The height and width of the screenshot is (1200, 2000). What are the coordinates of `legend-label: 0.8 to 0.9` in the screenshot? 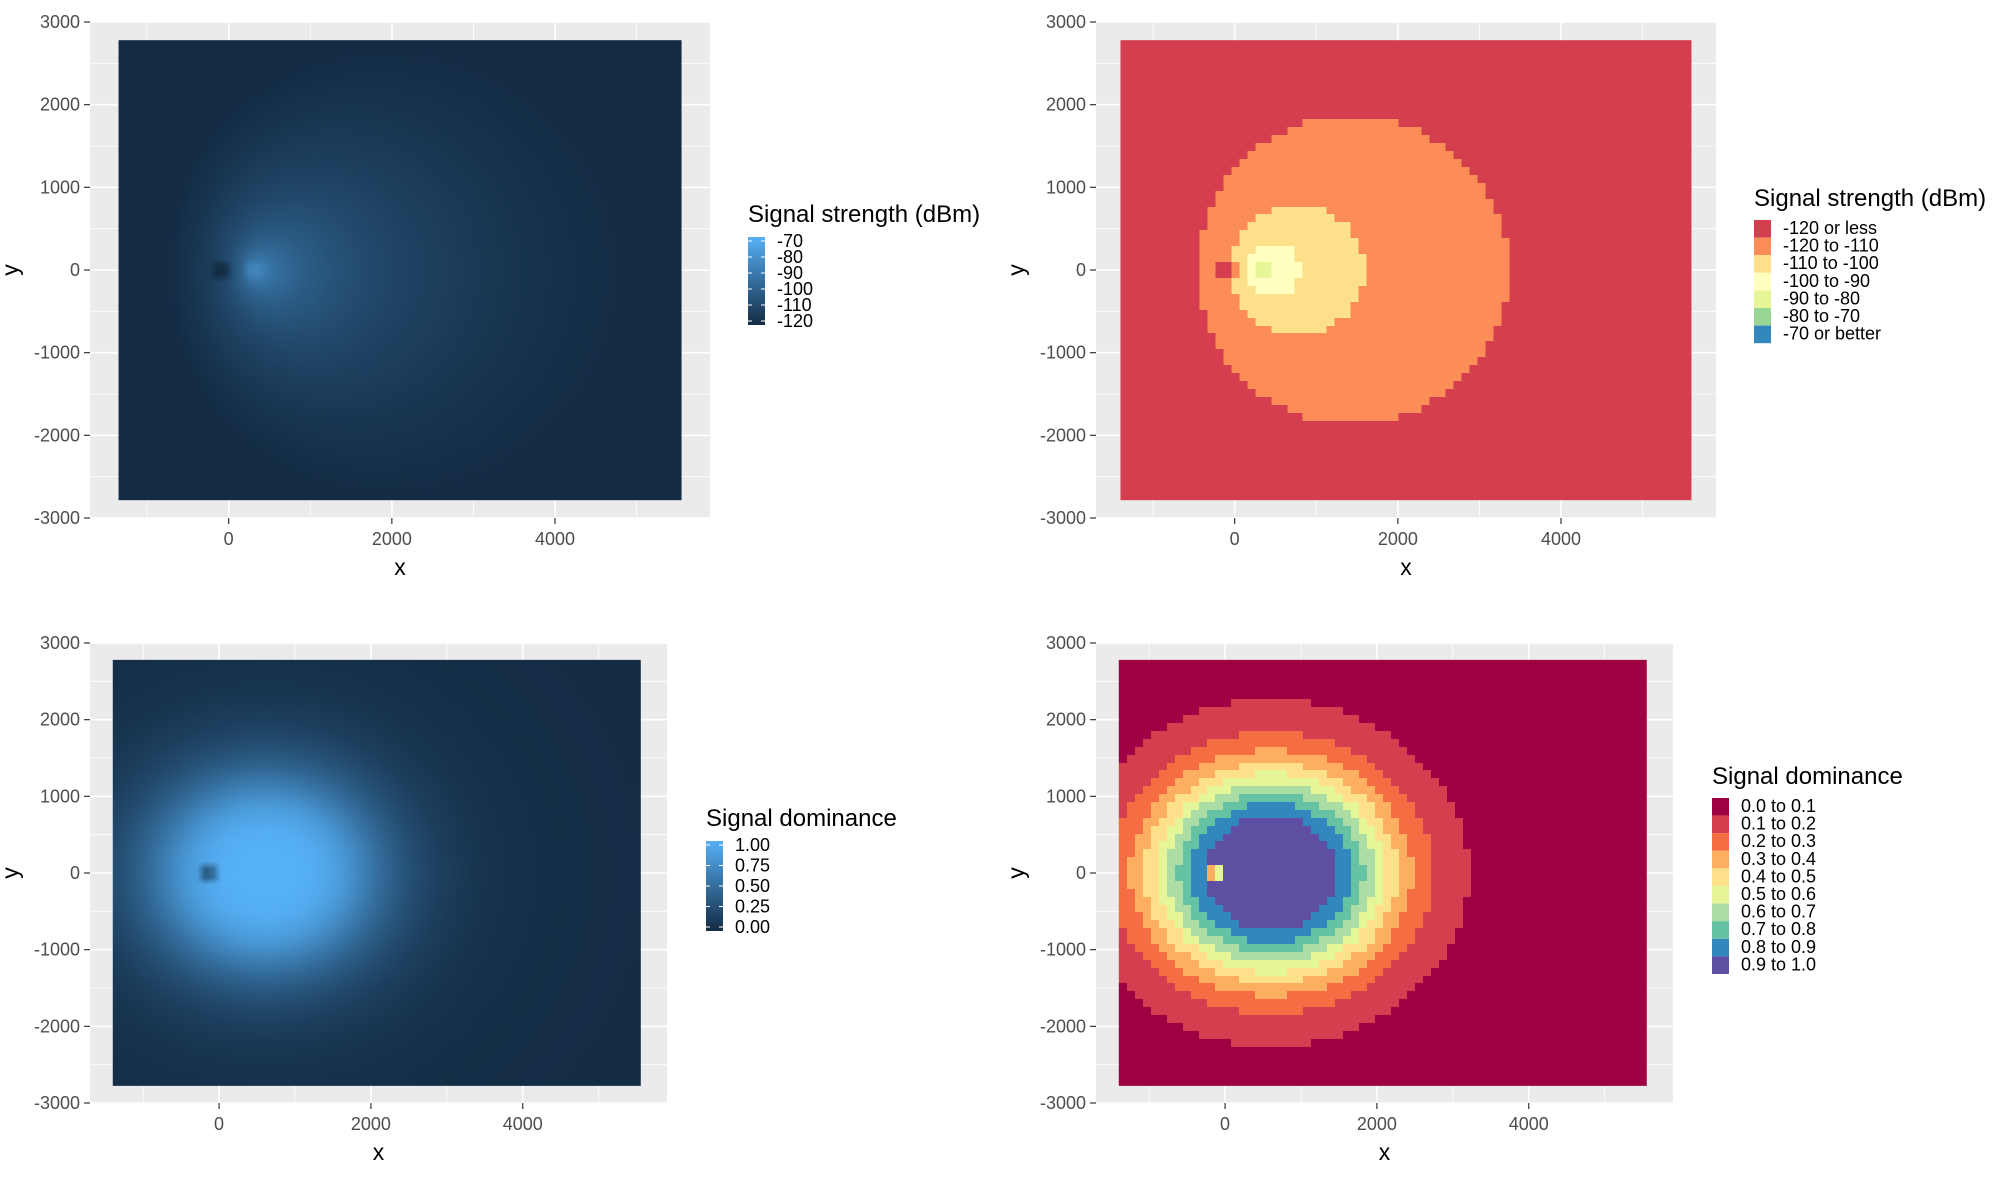 It's located at (1778, 947).